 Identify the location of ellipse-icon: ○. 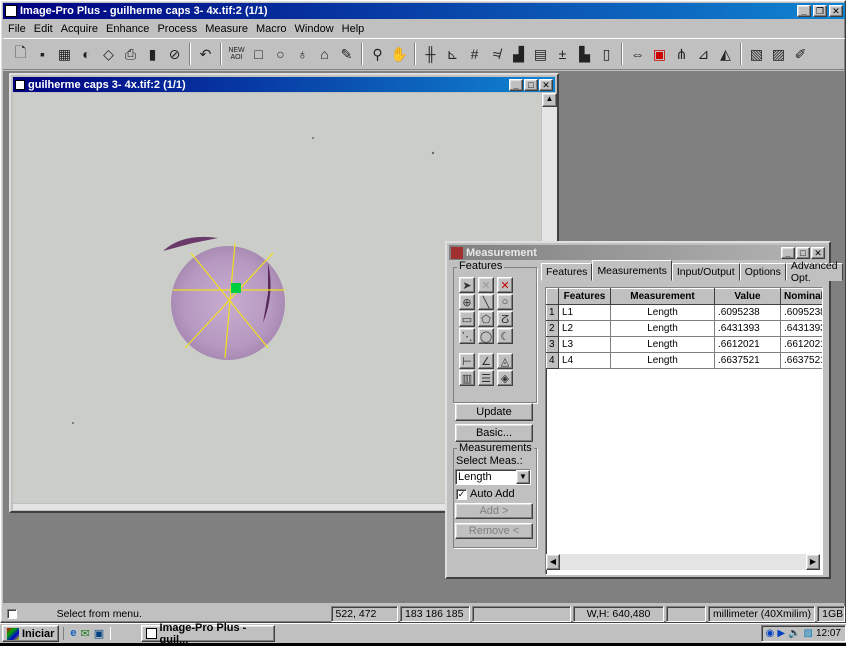
(280, 54).